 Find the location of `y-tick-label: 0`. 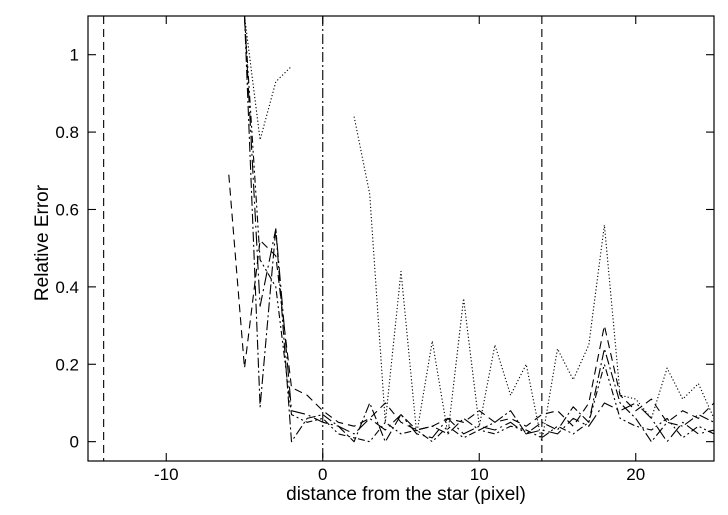

y-tick-label: 0 is located at coordinates (74, 442).